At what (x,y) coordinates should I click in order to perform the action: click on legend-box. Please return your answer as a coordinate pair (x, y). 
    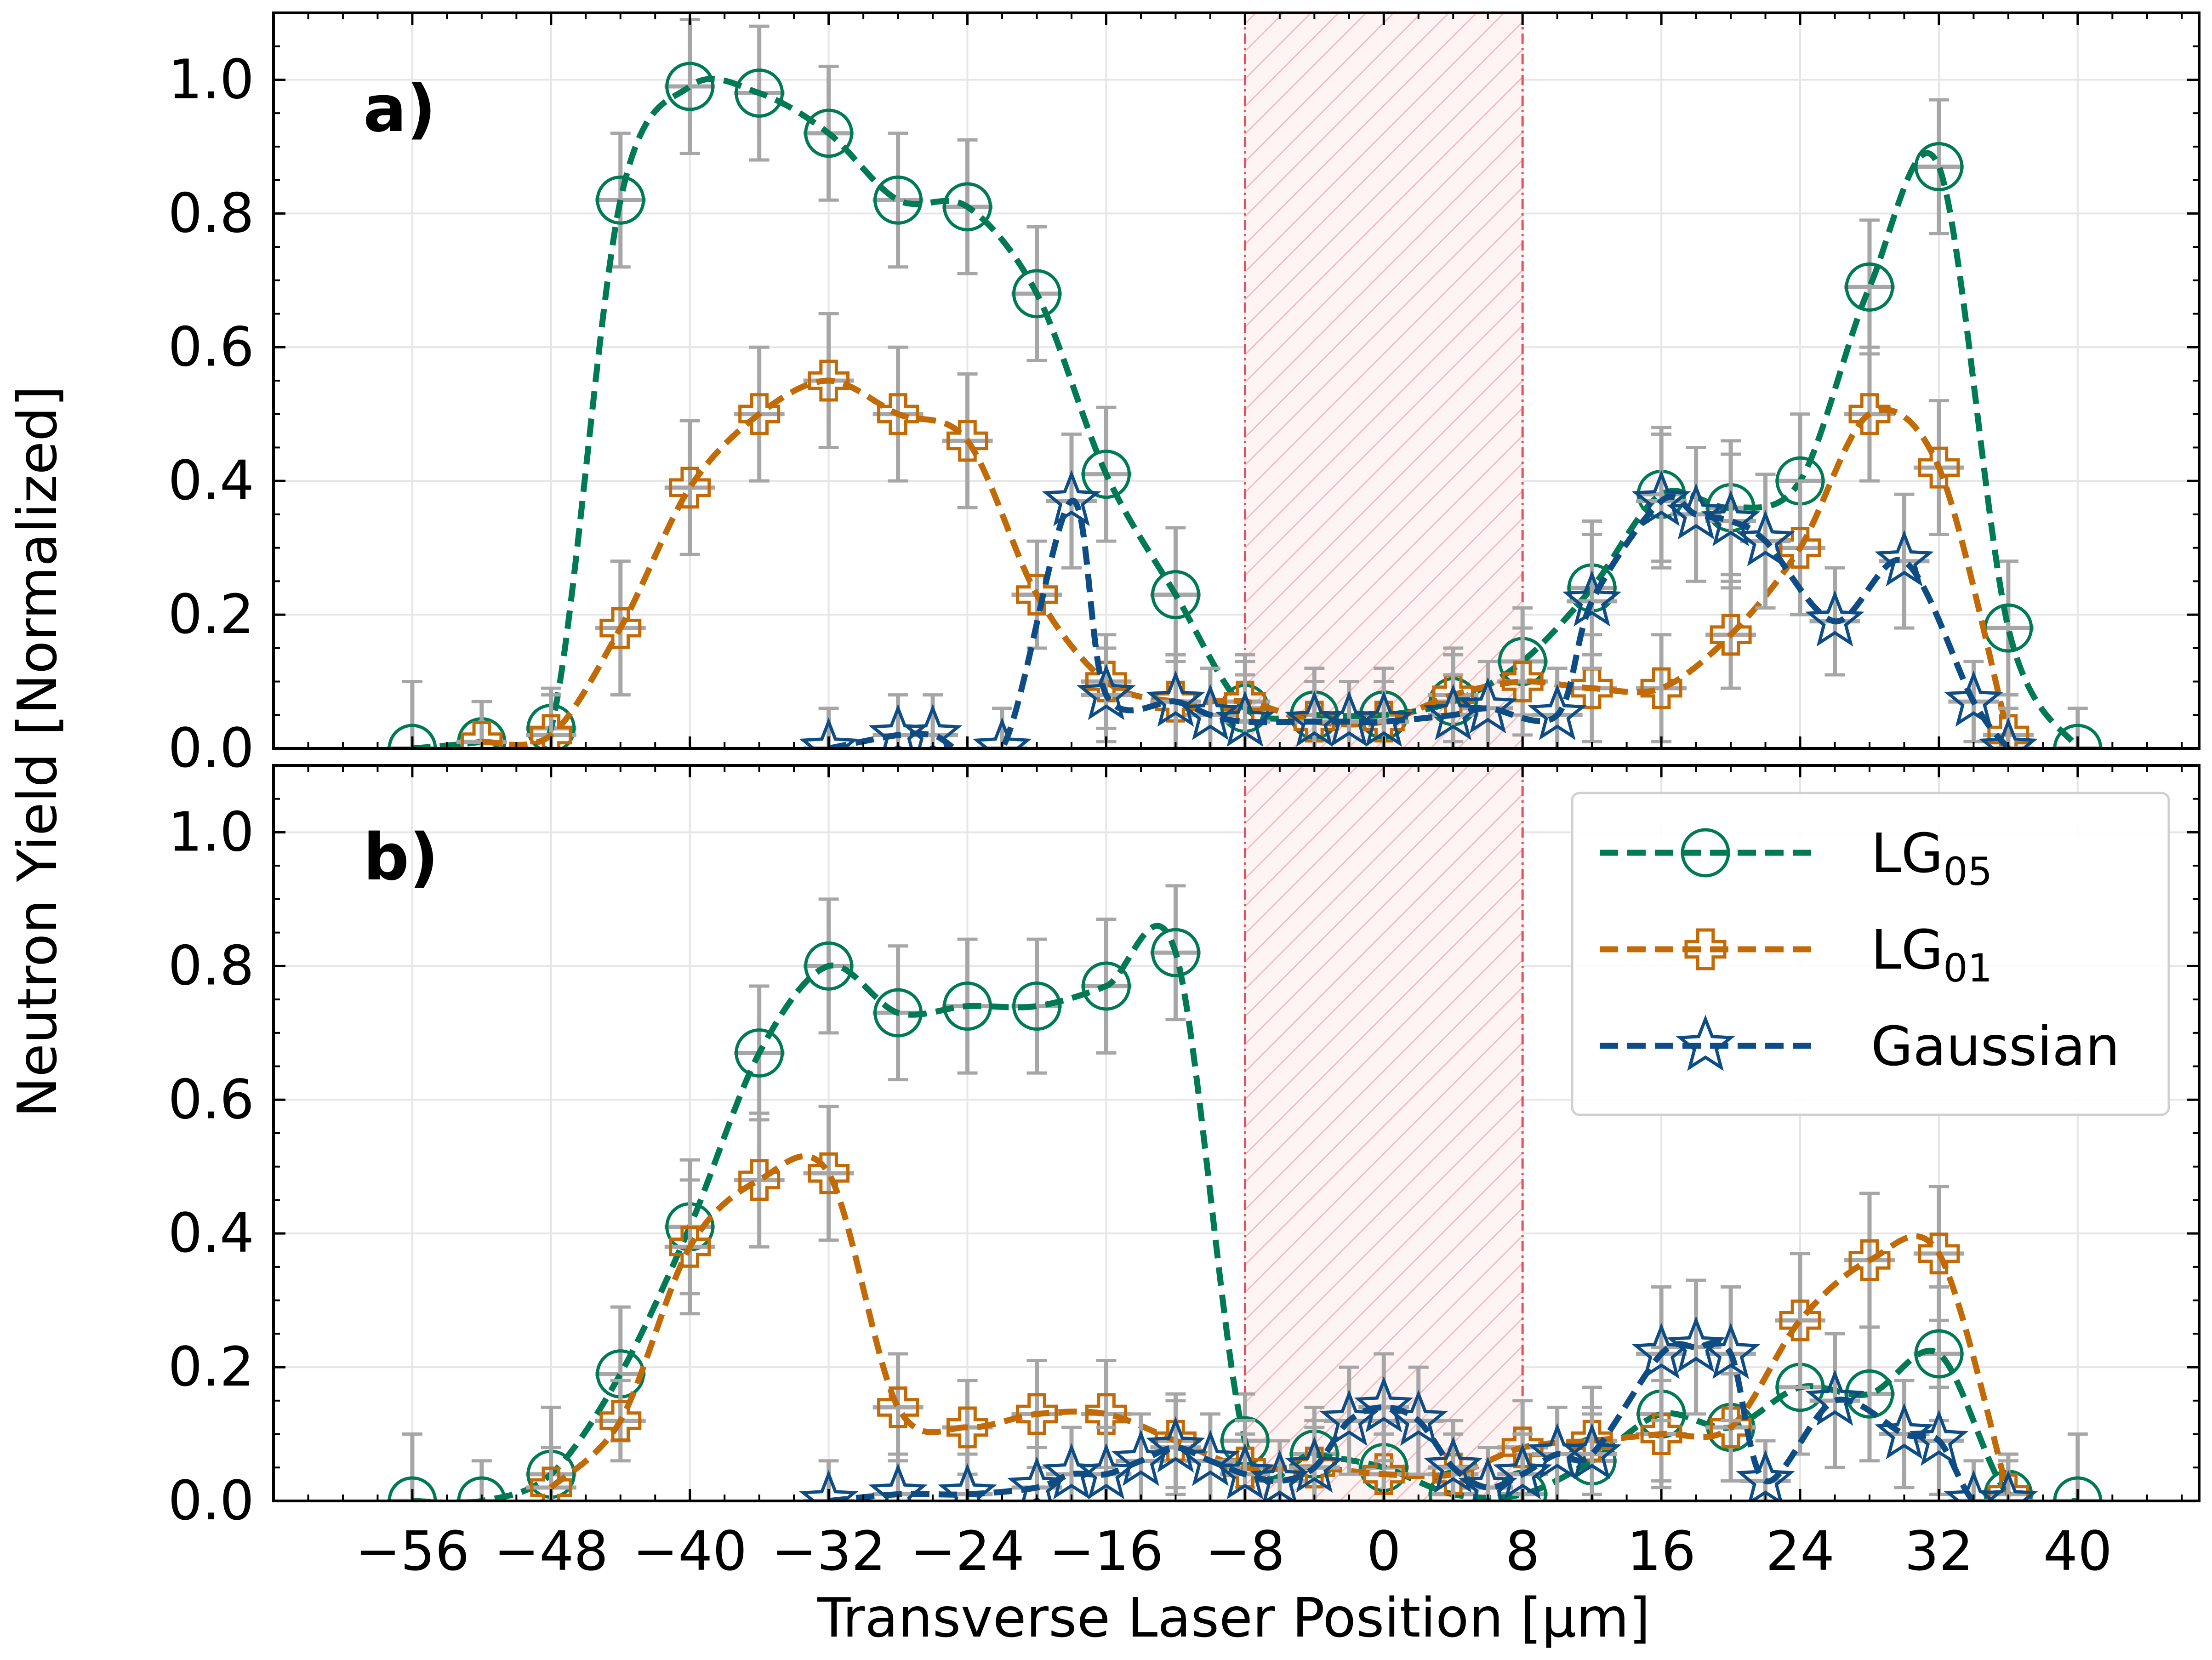
    Looking at the image, I should click on (1870, 954).